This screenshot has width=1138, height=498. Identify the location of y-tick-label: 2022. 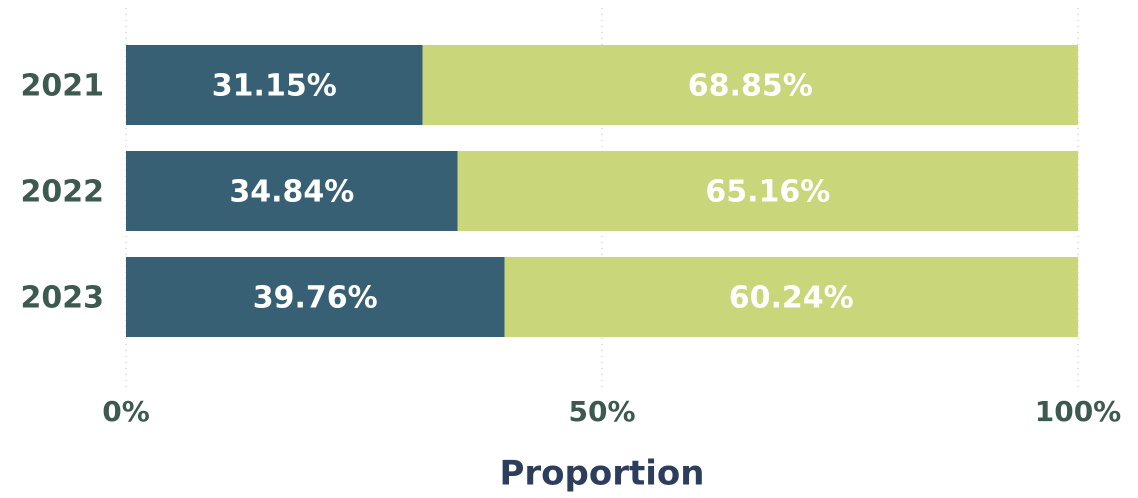
(63, 192).